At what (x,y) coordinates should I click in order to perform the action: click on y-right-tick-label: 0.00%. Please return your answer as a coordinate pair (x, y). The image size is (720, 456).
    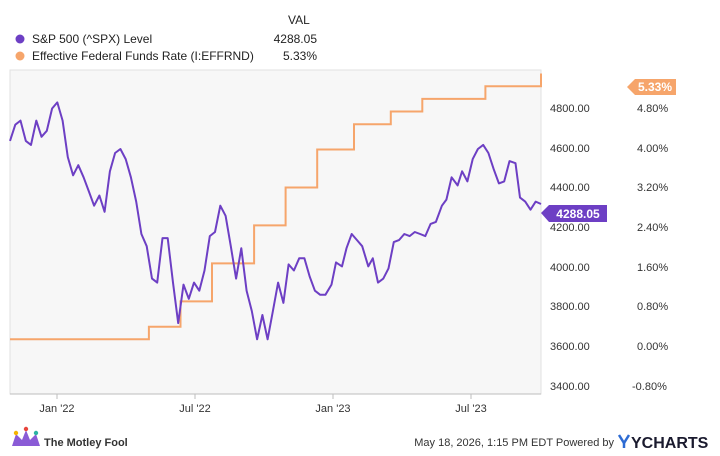
    Looking at the image, I should click on (652, 347).